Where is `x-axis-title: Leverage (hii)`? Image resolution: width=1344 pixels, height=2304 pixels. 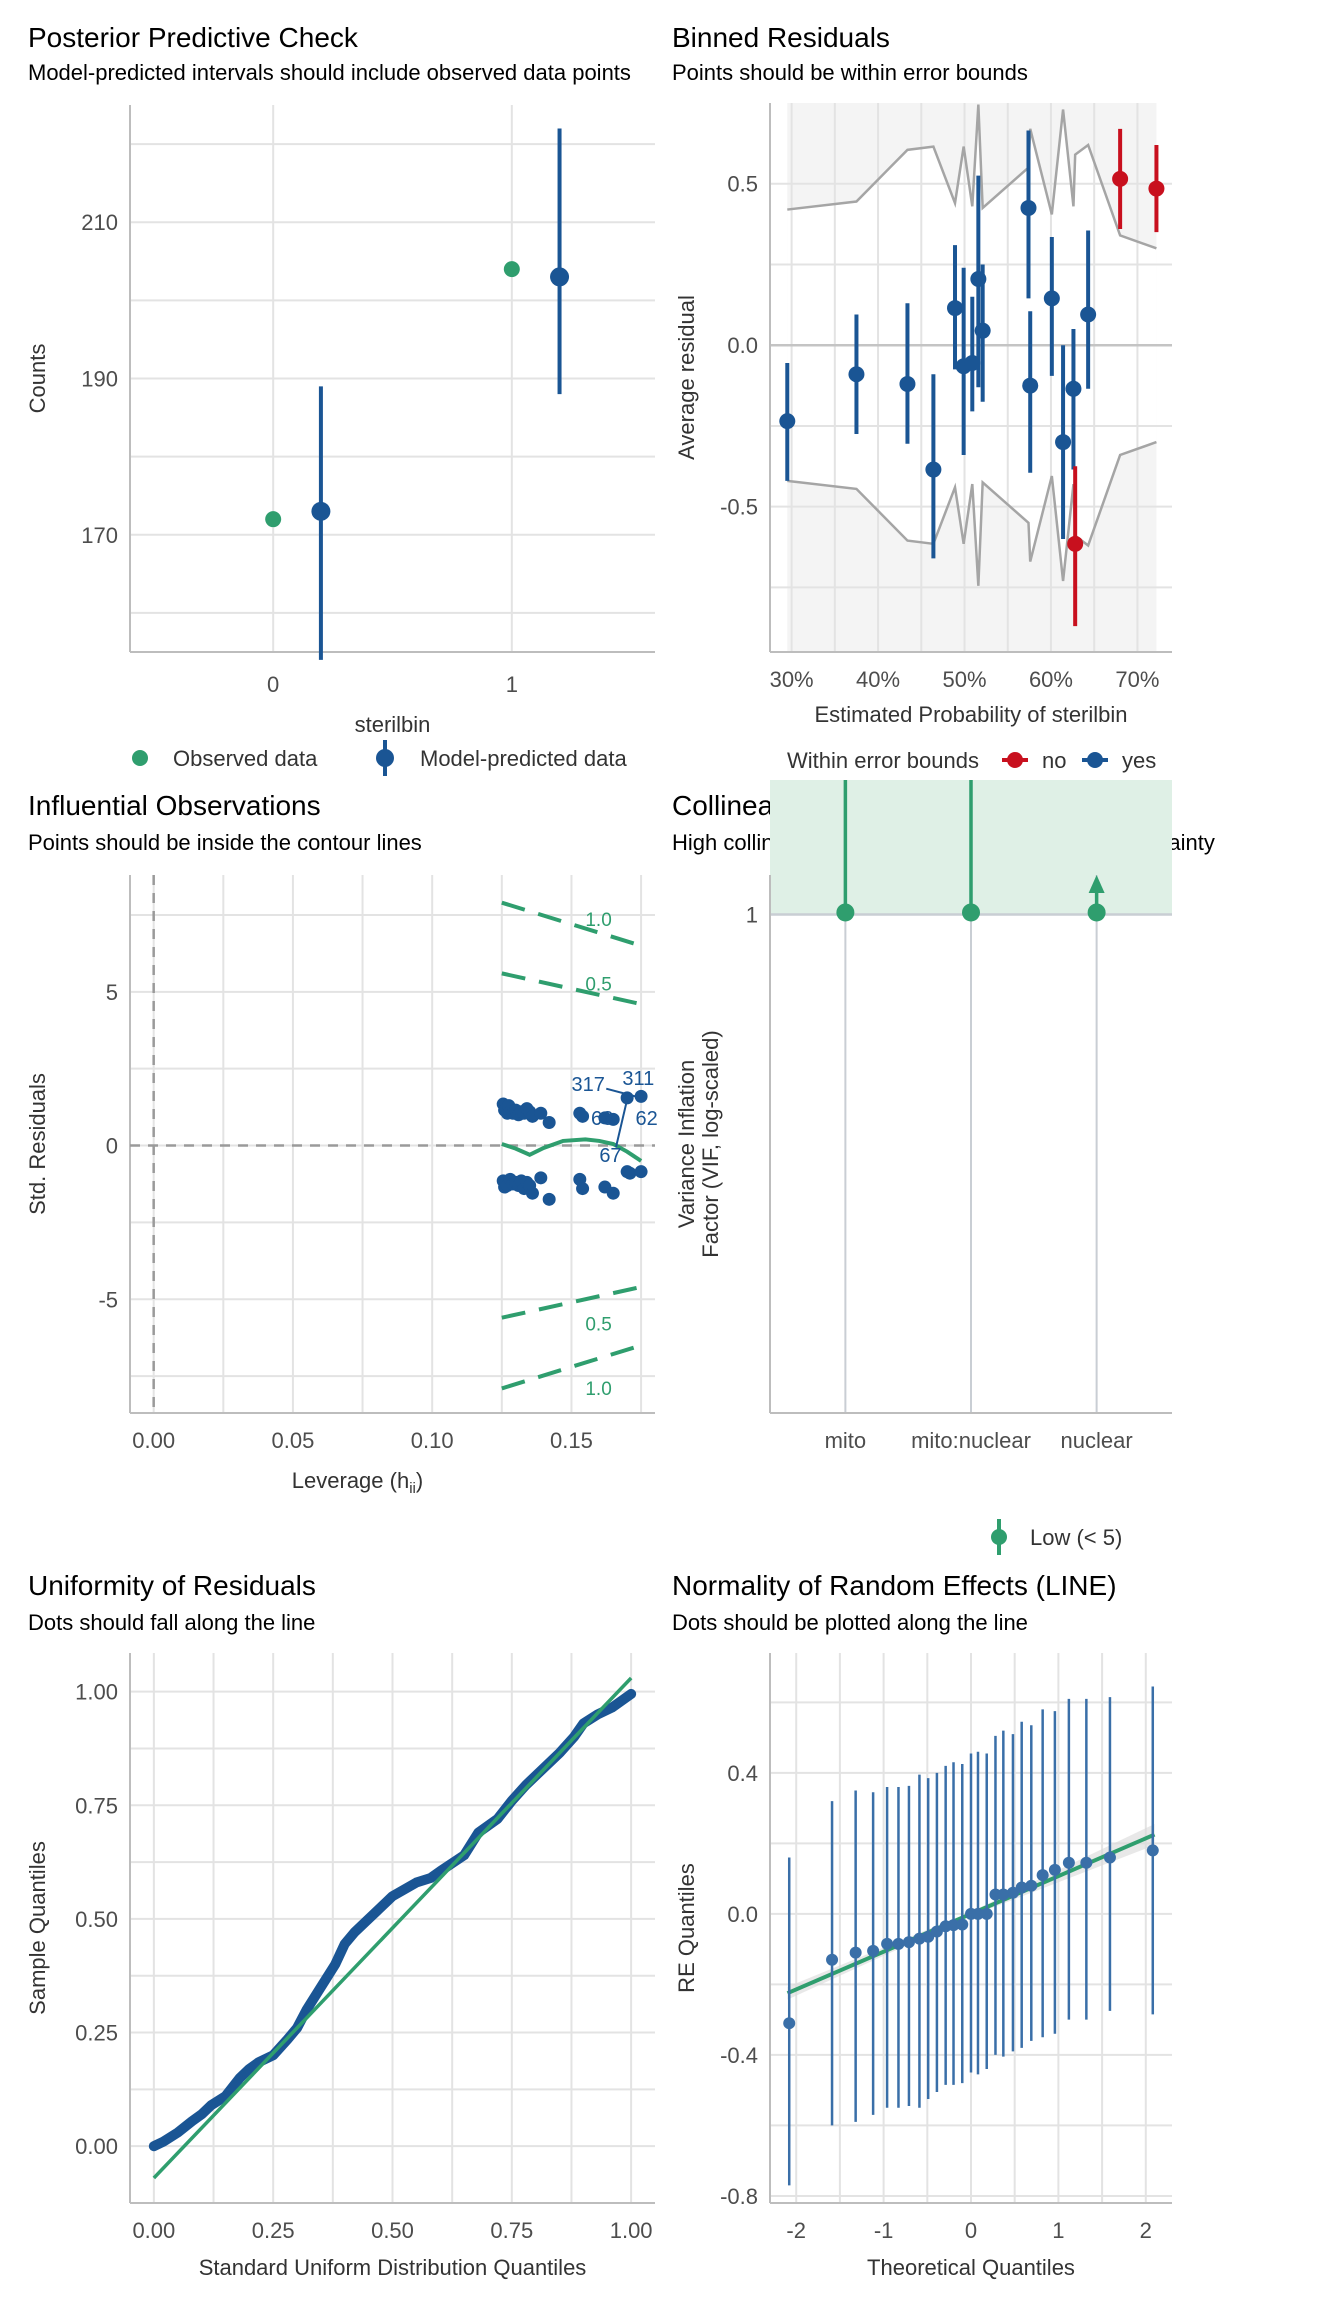 x-axis-title: Leverage (hii) is located at coordinates (357, 1482).